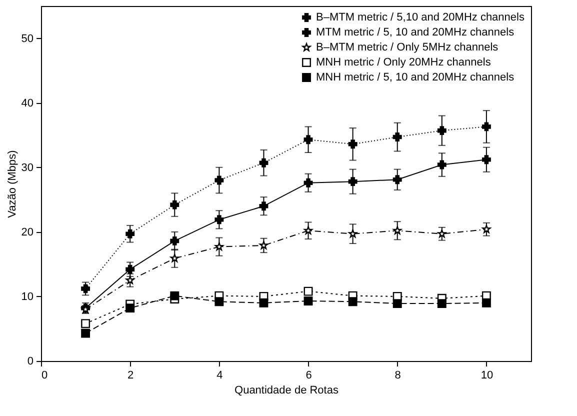 The height and width of the screenshot is (416, 577). Describe the element at coordinates (487, 376) in the screenshot. I see `x-tick-label: 10` at that location.